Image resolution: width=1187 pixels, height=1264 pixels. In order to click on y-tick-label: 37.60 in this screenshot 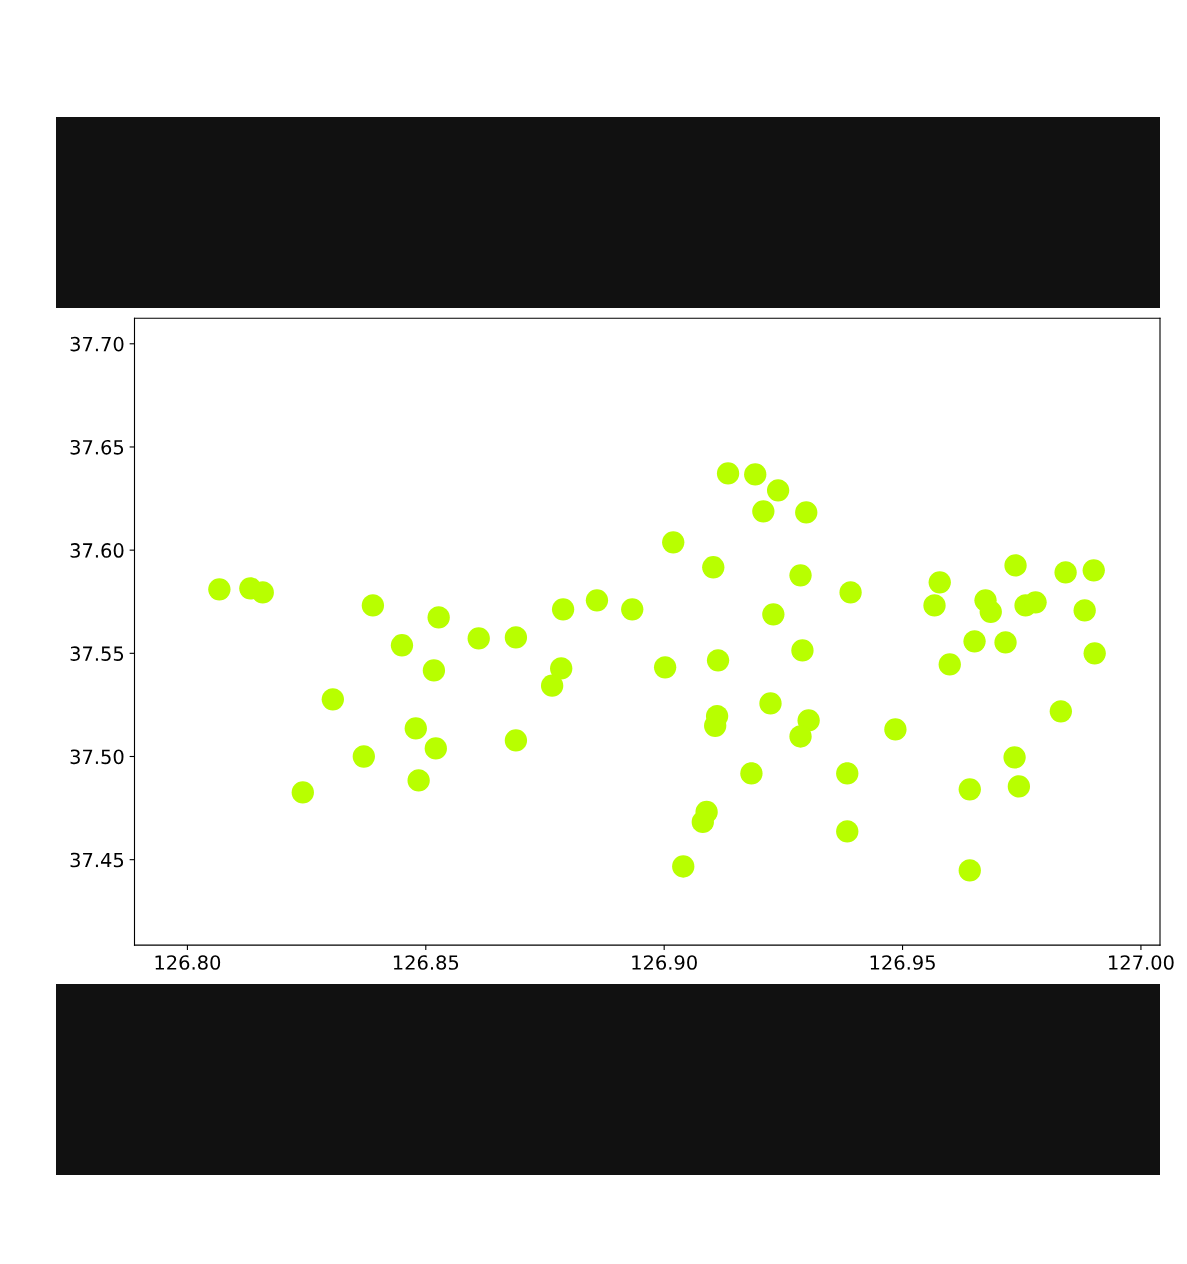, I will do `click(97, 550)`.